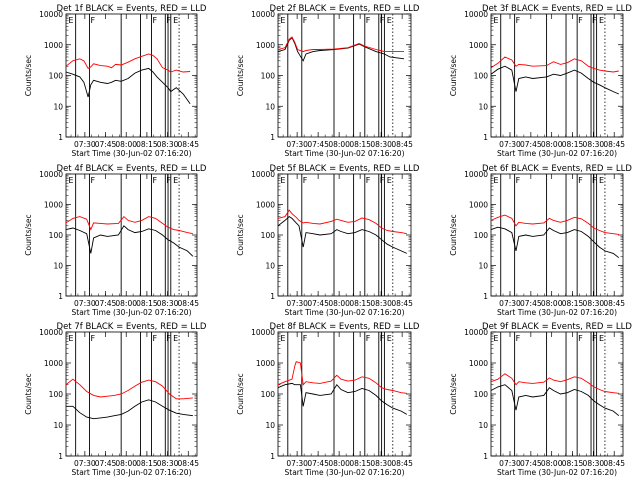 The image size is (640, 480). What do you see at coordinates (342, 377) in the screenshot?
I see `lld-series-line` at bounding box center [342, 377].